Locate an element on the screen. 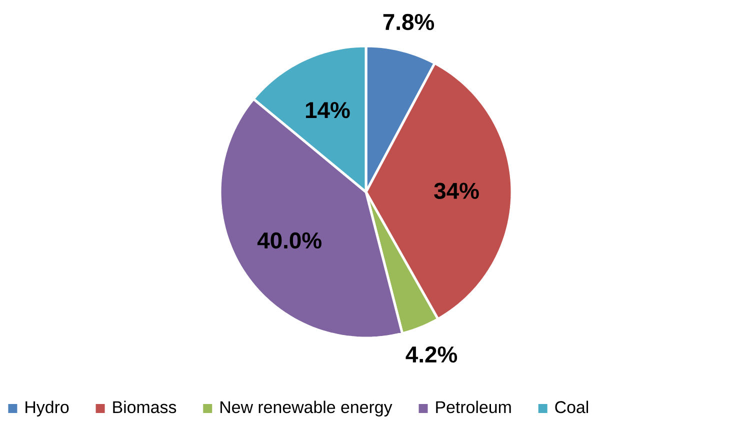 The width and height of the screenshot is (732, 427). legend-label: Coal is located at coordinates (571, 407).